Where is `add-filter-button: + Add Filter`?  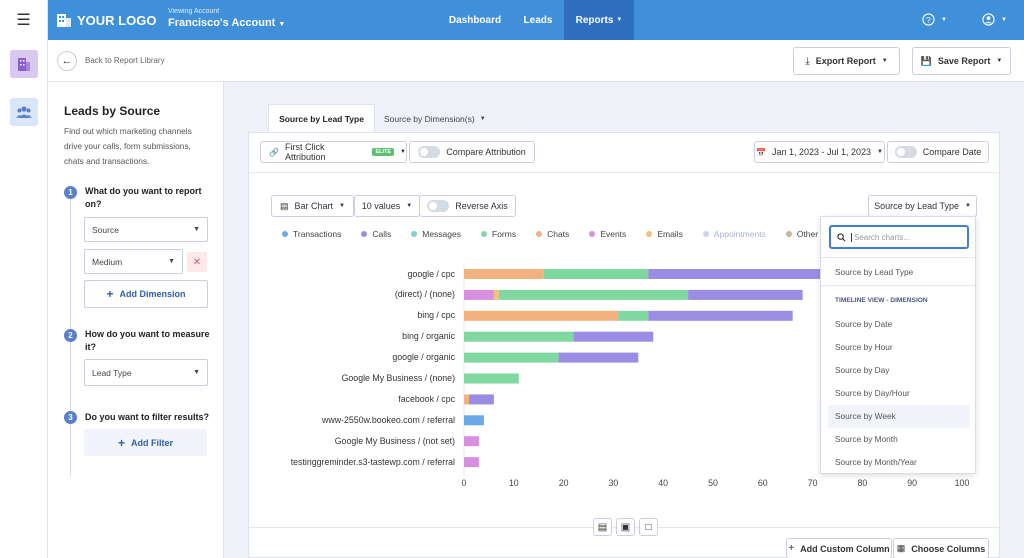 add-filter-button: + Add Filter is located at coordinates (145, 442).